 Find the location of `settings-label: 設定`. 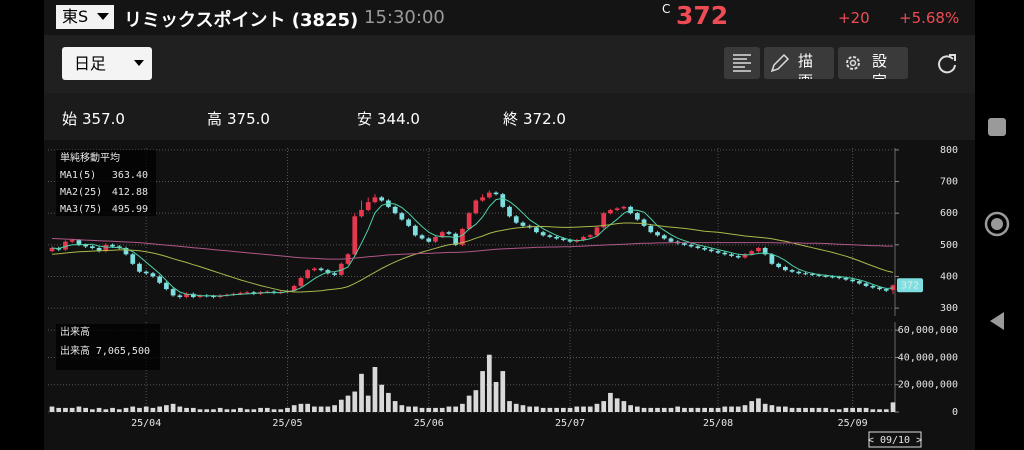

settings-label: 設定 is located at coordinates (882, 65).